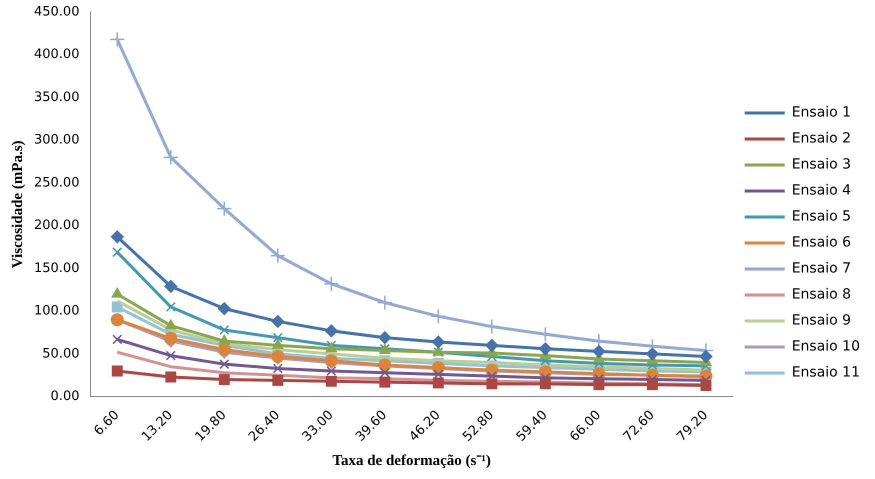  Describe the element at coordinates (61, 354) in the screenshot. I see `y-tick-label: 50.00` at that location.